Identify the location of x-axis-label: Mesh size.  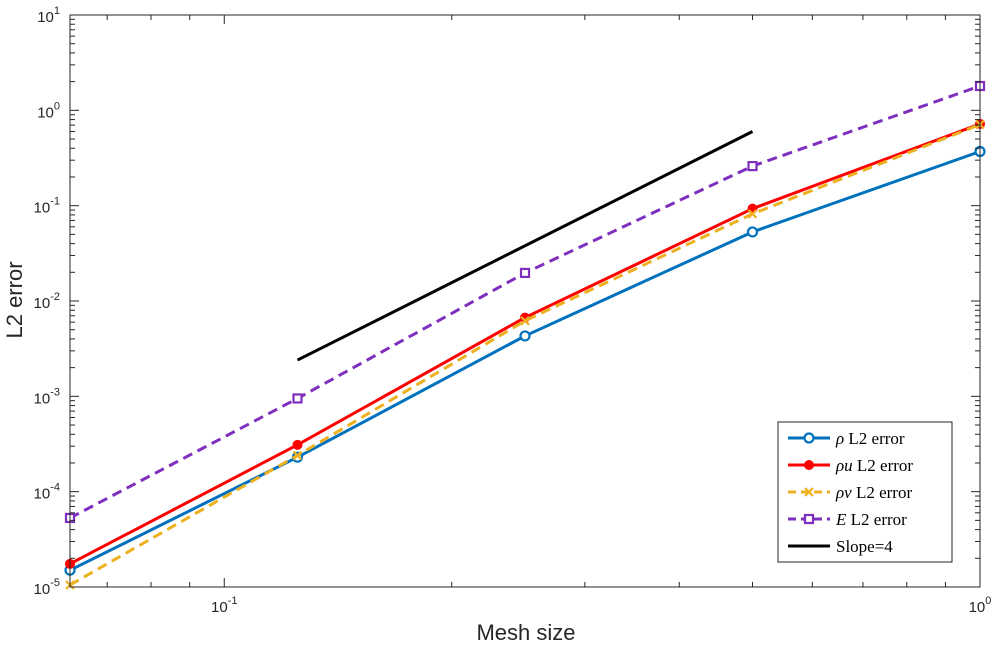
(525, 632).